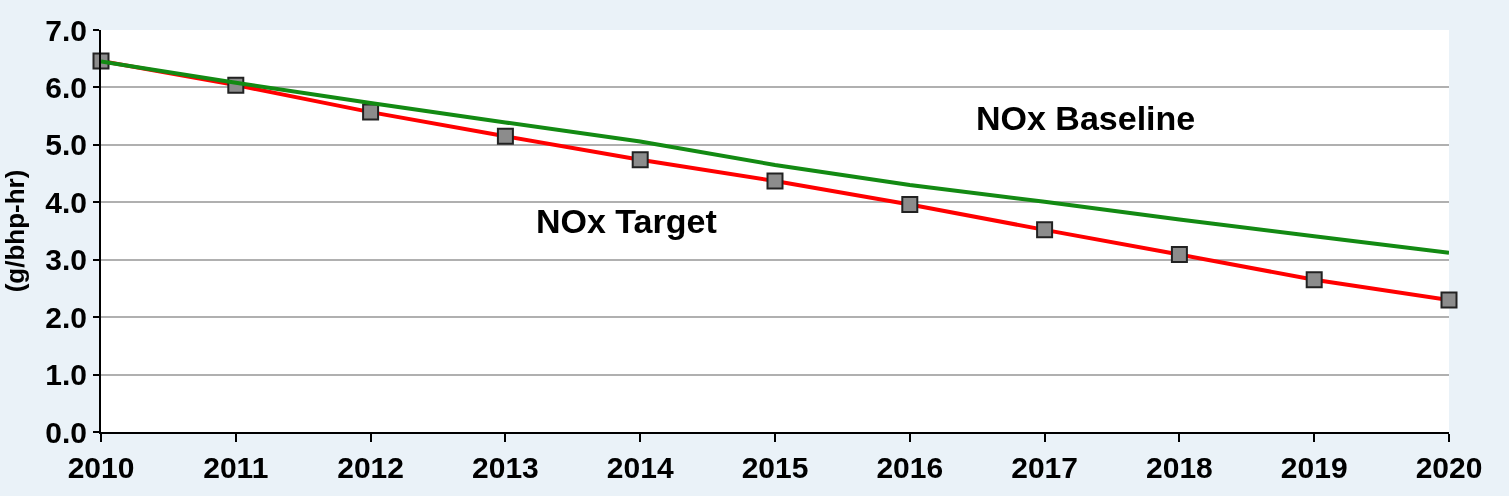 This screenshot has height=496, width=1509. What do you see at coordinates (66, 375) in the screenshot?
I see `y-tick-label: 1.0` at bounding box center [66, 375].